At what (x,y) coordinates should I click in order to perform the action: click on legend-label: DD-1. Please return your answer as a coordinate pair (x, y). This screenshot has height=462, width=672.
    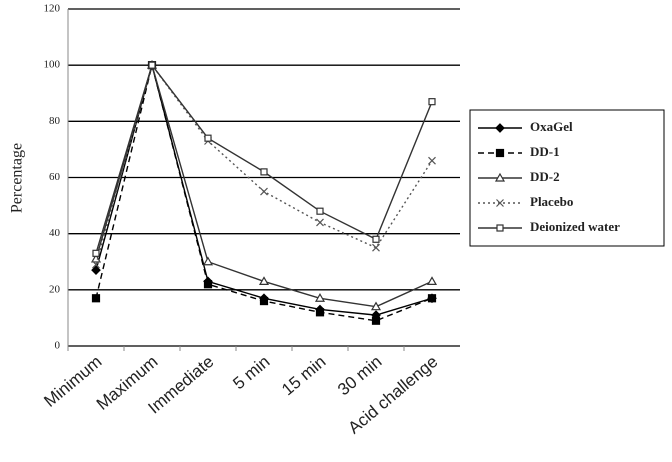
    Looking at the image, I should click on (545, 151).